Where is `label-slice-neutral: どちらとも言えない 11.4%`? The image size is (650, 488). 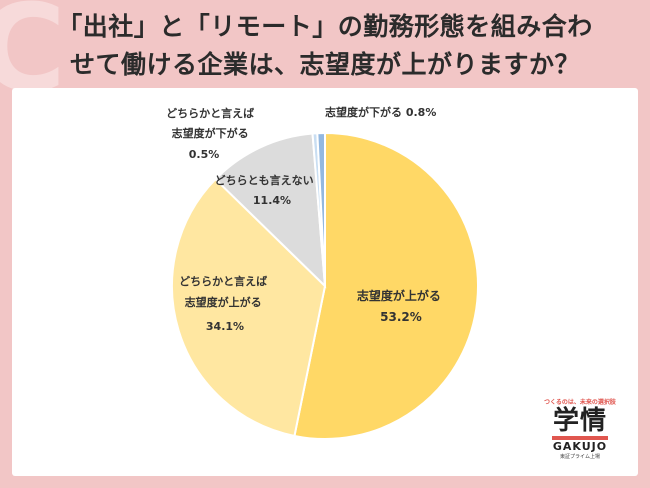
label-slice-neutral: どちらとも言えない 11.4% is located at coordinates (266, 190).